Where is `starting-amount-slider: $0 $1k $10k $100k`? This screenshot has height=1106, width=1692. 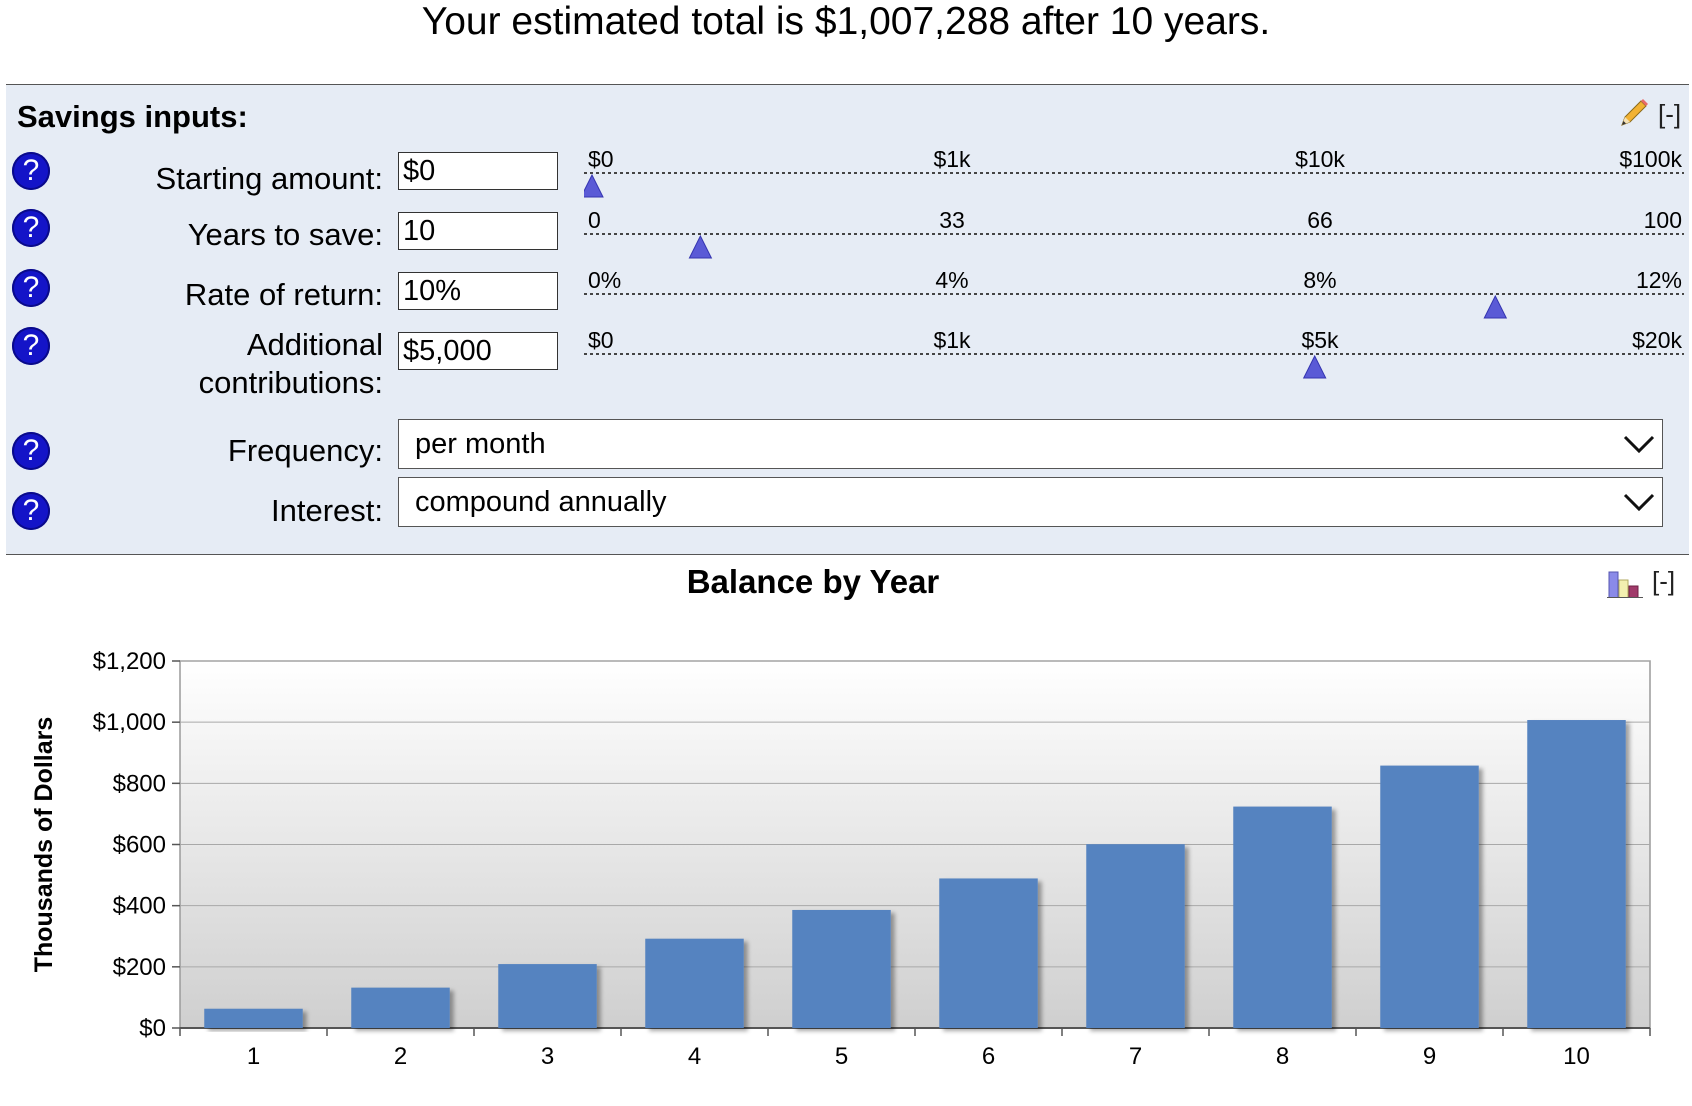 starting-amount-slider: $0 $1k $10k $100k is located at coordinates (1134, 176).